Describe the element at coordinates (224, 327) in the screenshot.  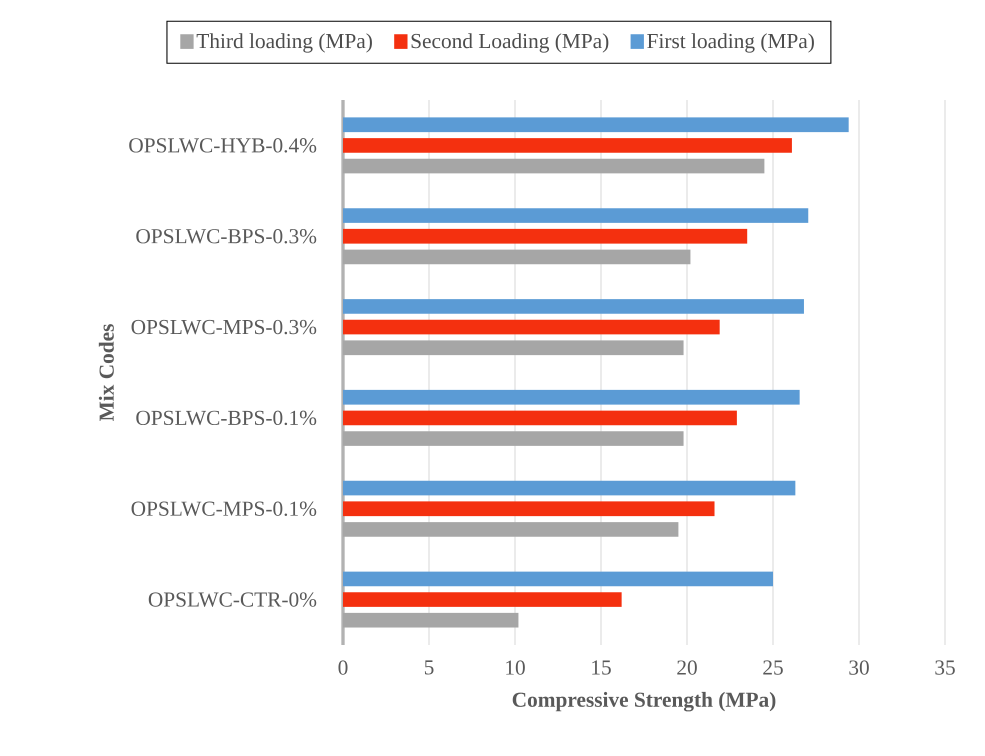
I see `y-tick-label: OPSLWC-MPS-0.3%` at that location.